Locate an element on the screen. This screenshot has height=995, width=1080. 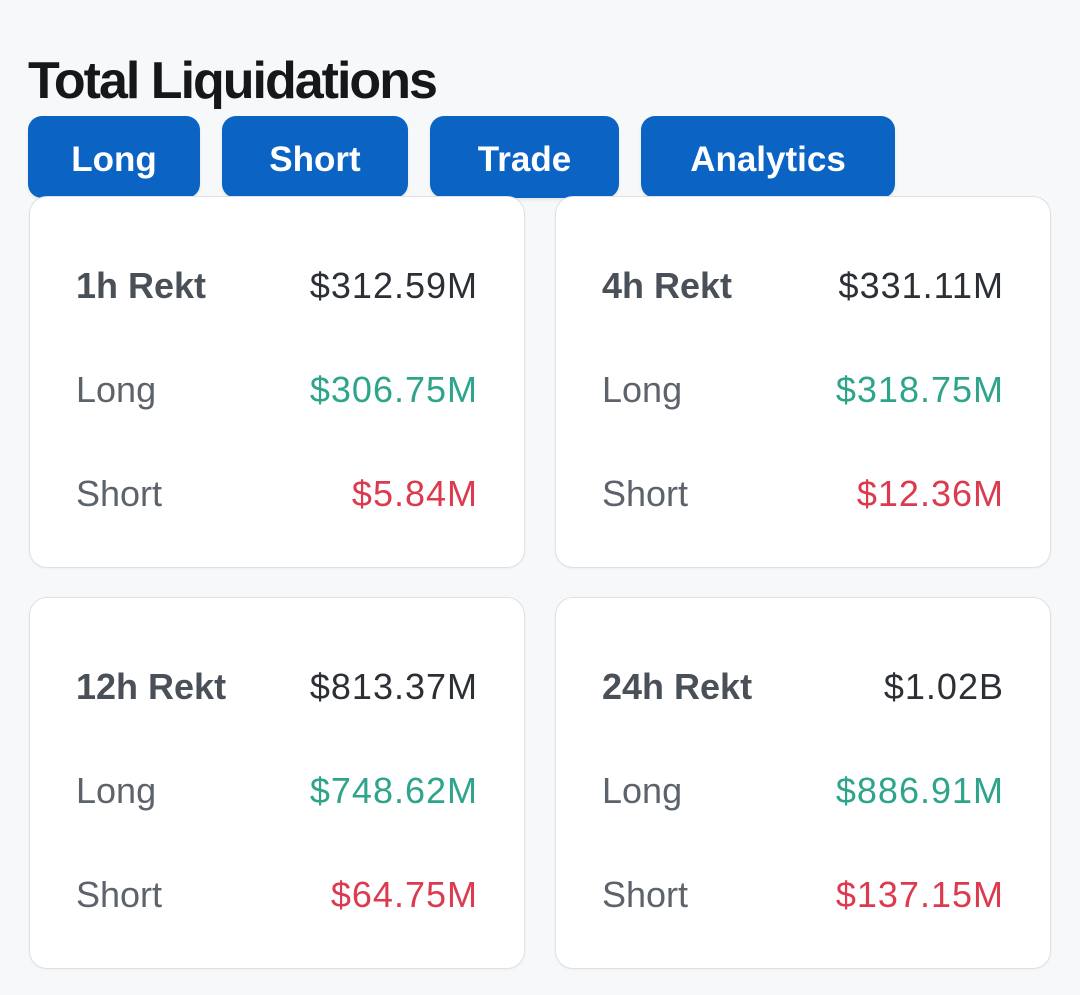
total-value: $312.59M is located at coordinates (393, 285).